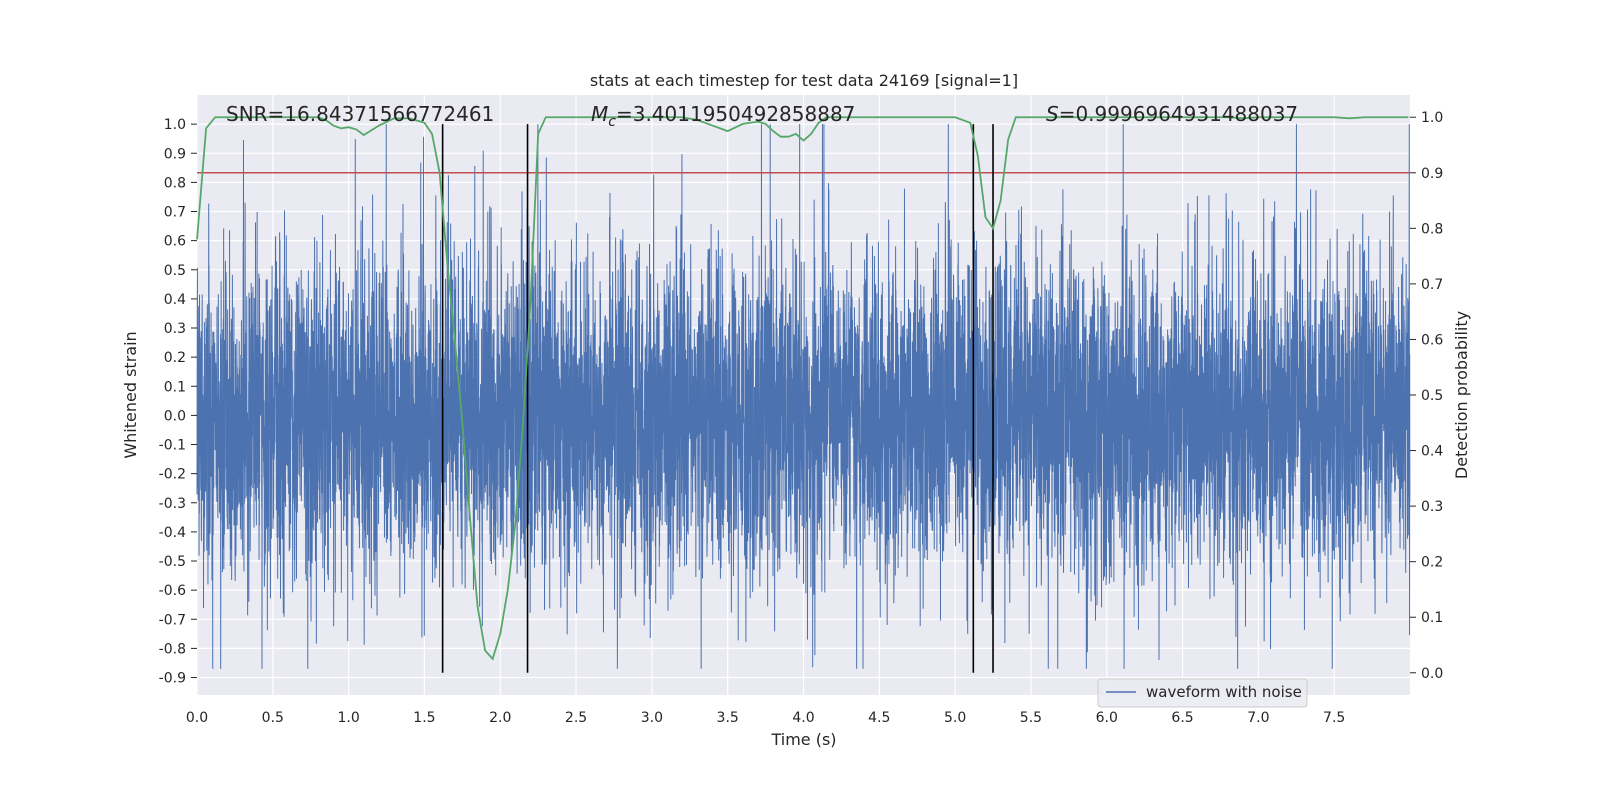 This screenshot has height=800, width=1600. I want to click on x-tick-label: 5.5, so click(1031, 718).